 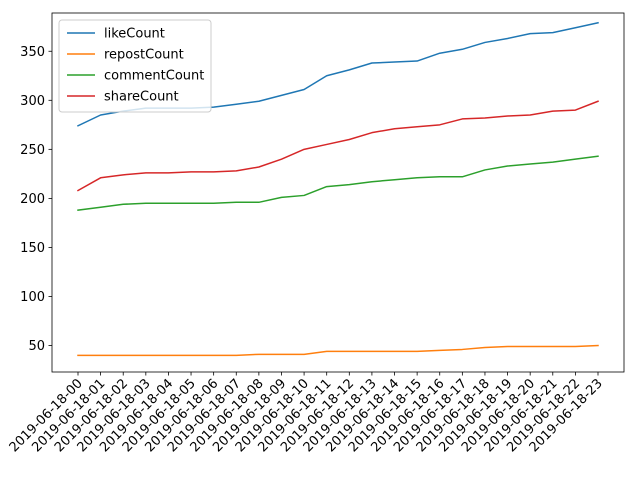 What do you see at coordinates (32, 150) in the screenshot?
I see `y-tick-label: 250` at bounding box center [32, 150].